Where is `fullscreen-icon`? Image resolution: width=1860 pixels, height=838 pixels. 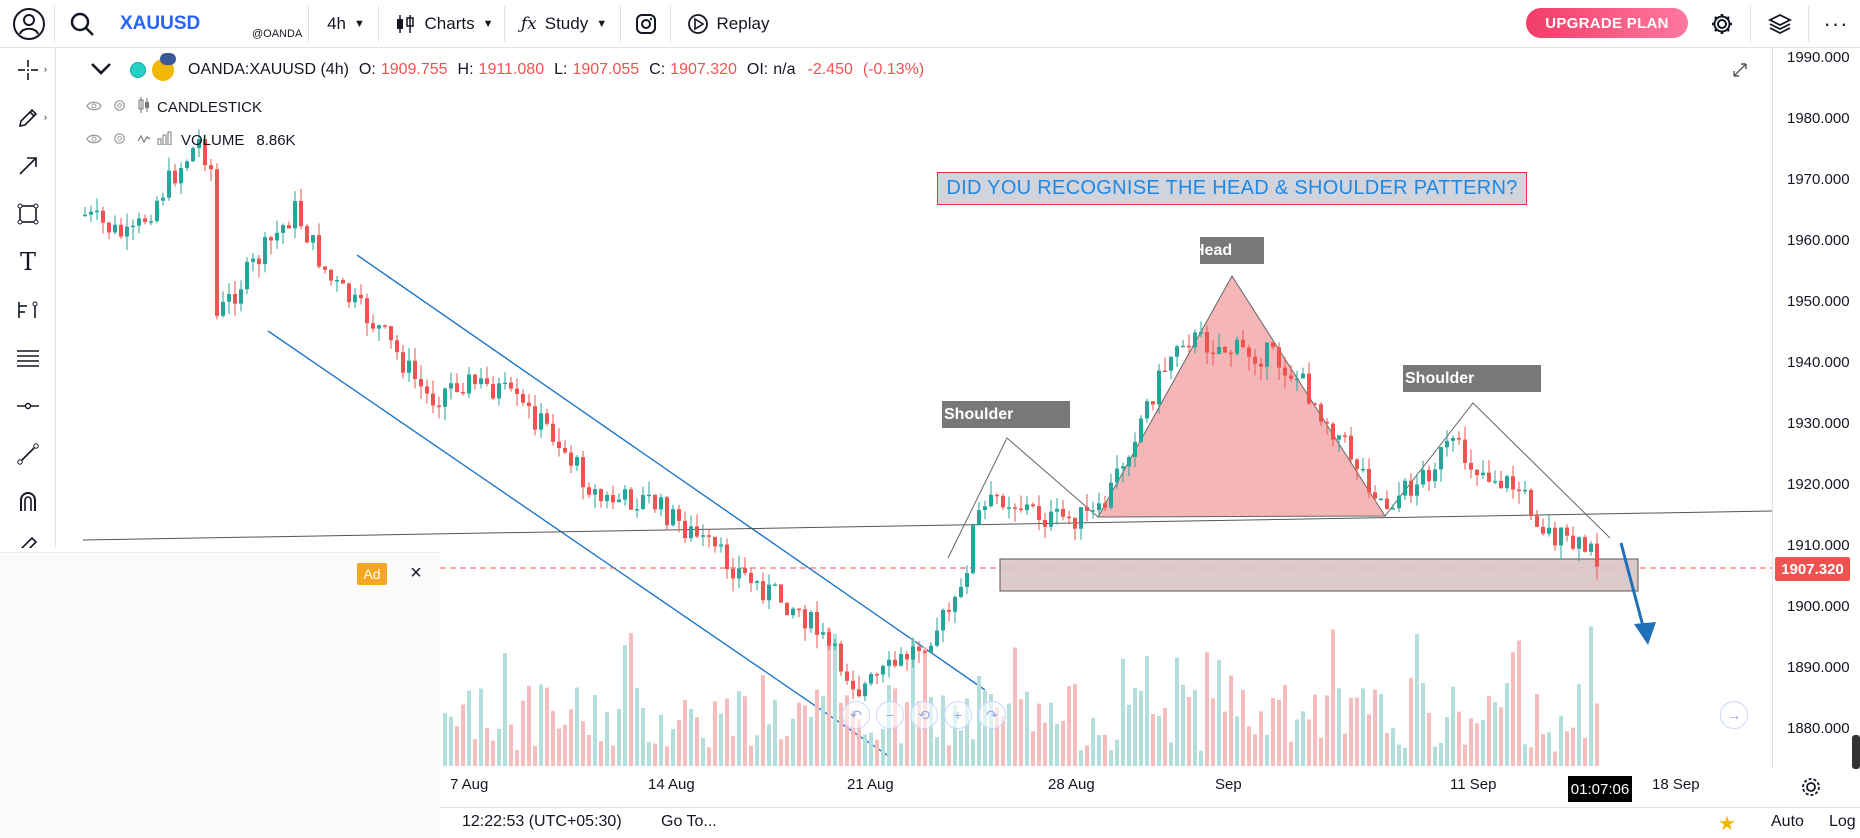 fullscreen-icon is located at coordinates (1742, 72).